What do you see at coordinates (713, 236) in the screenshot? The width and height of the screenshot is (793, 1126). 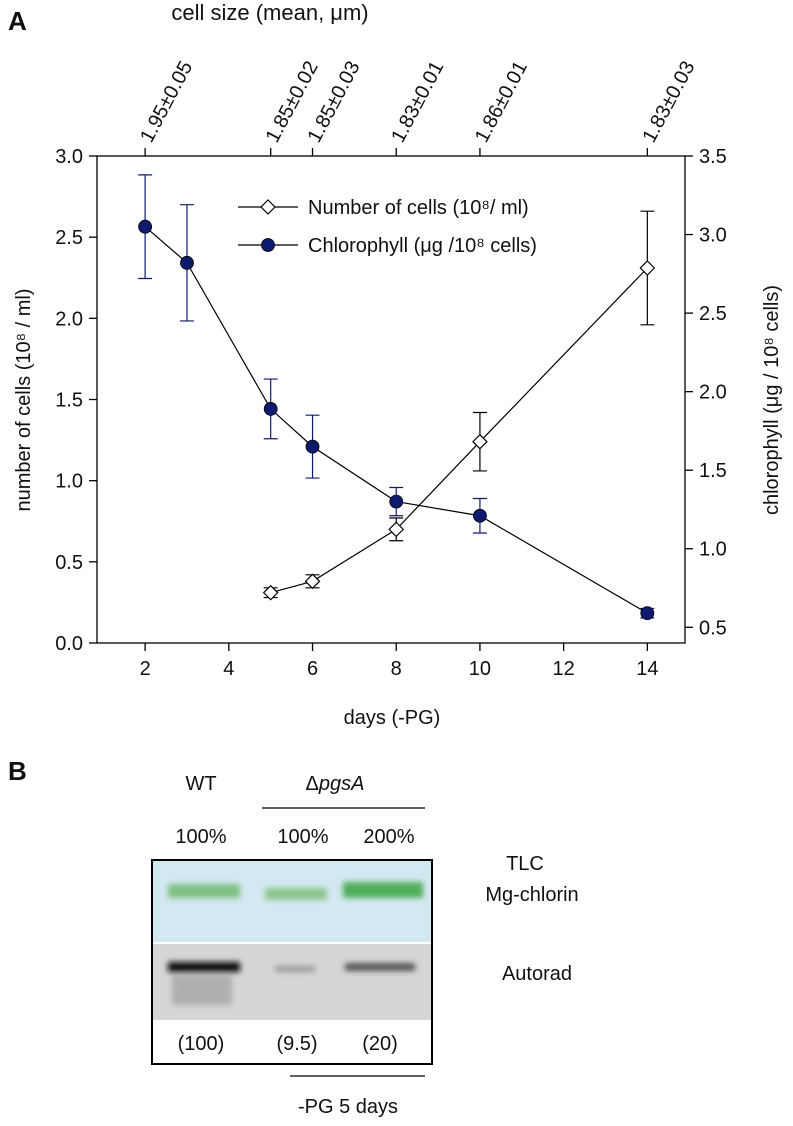 I see `y2-tick-label: 3.0` at bounding box center [713, 236].